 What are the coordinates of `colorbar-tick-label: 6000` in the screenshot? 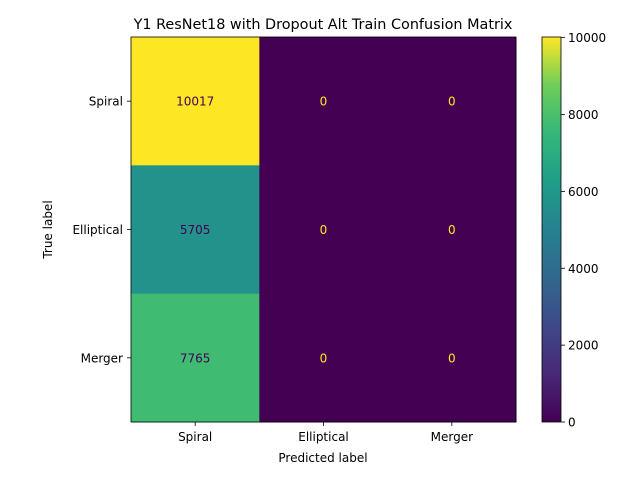 It's located at (583, 192).